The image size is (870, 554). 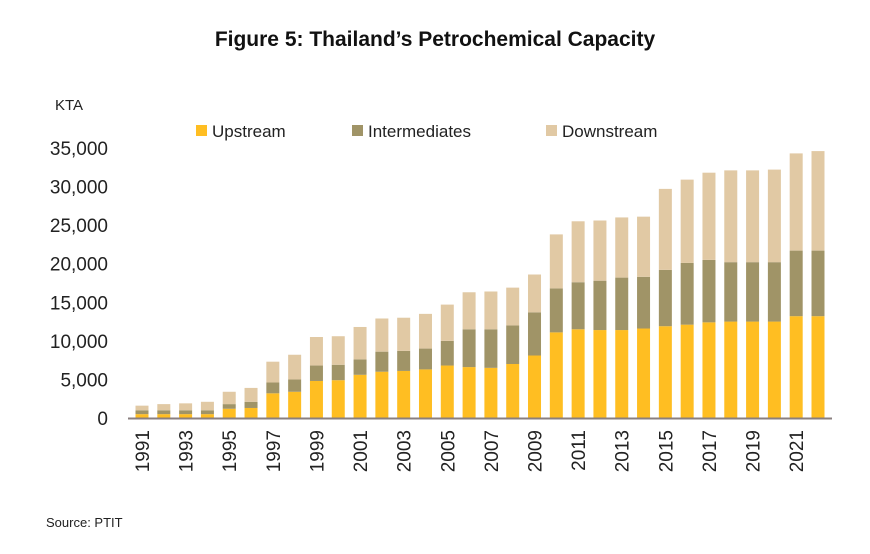 I want to click on bar-intermediates-1991, so click(x=142, y=412).